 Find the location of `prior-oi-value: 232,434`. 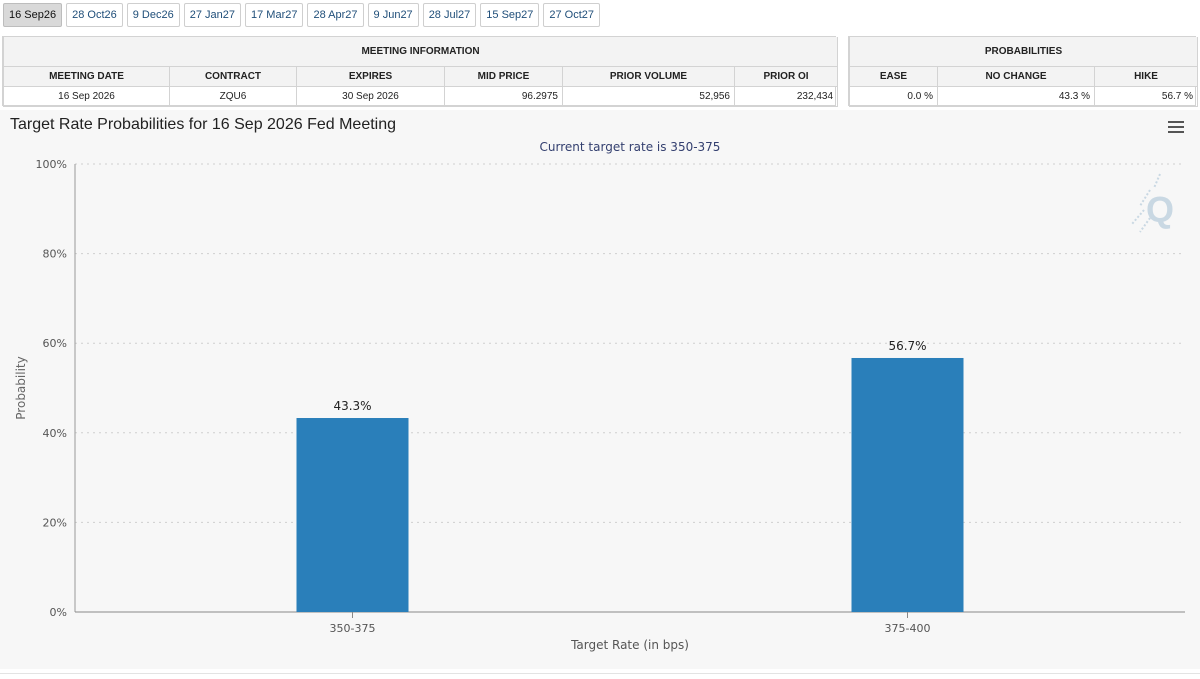

prior-oi-value: 232,434 is located at coordinates (786, 96).